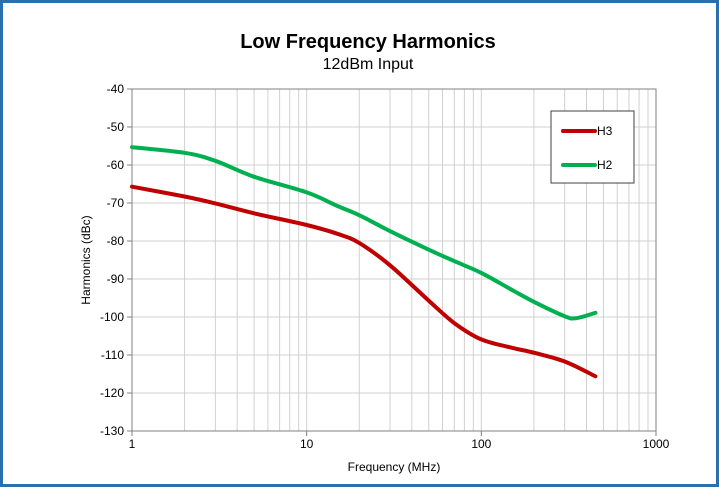 The height and width of the screenshot is (487, 719). I want to click on x-axis-label: Frequency (MHz), so click(394, 467).